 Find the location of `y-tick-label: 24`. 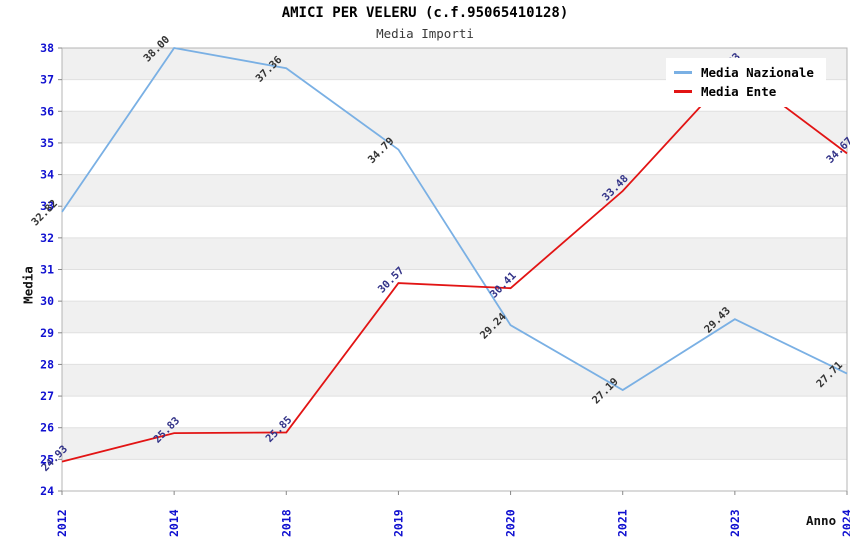

y-tick-label: 24 is located at coordinates (47, 491).